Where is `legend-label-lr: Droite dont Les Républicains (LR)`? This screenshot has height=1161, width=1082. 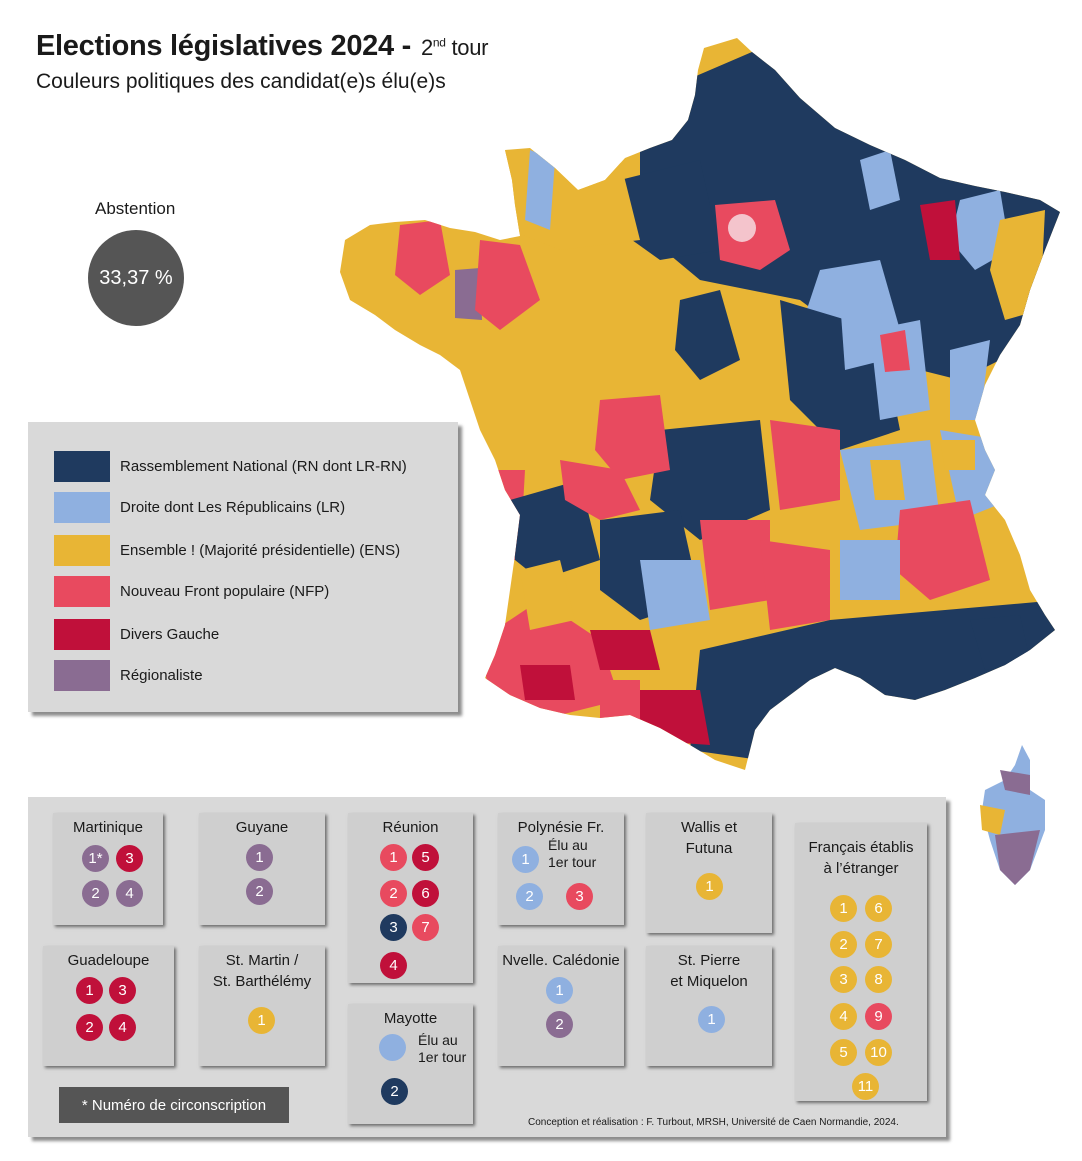 legend-label-lr: Droite dont Les Républicains (LR) is located at coordinates (233, 507).